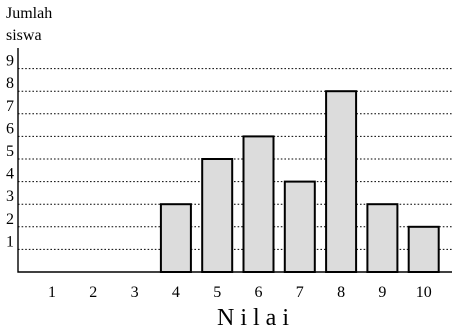  Describe the element at coordinates (300, 292) in the screenshot. I see `x-tick-label: 7` at that location.